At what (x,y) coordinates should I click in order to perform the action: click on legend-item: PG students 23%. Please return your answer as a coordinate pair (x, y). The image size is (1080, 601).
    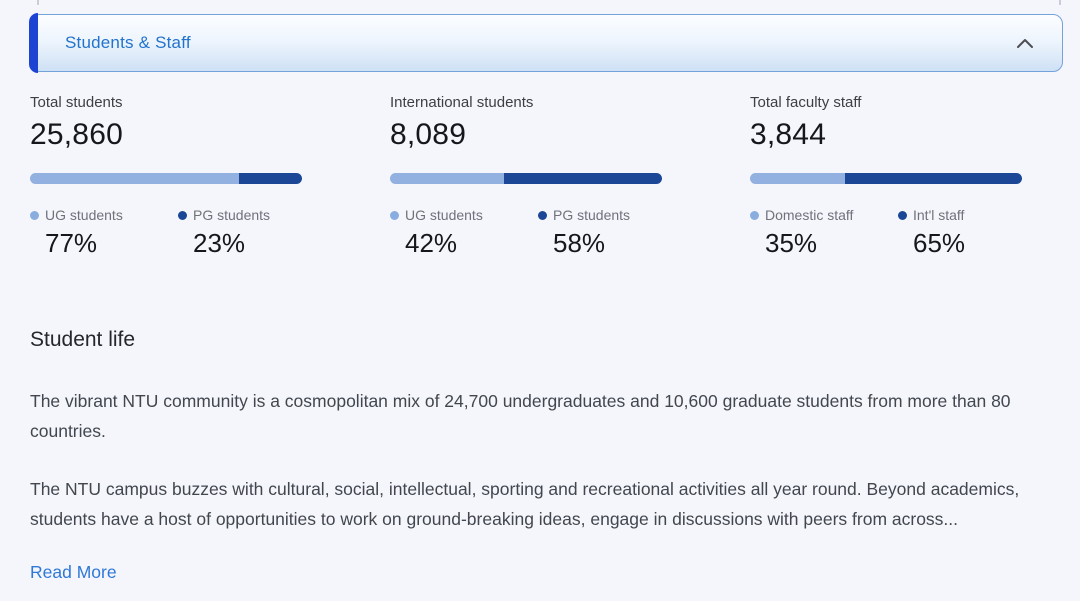
    Looking at the image, I should click on (252, 233).